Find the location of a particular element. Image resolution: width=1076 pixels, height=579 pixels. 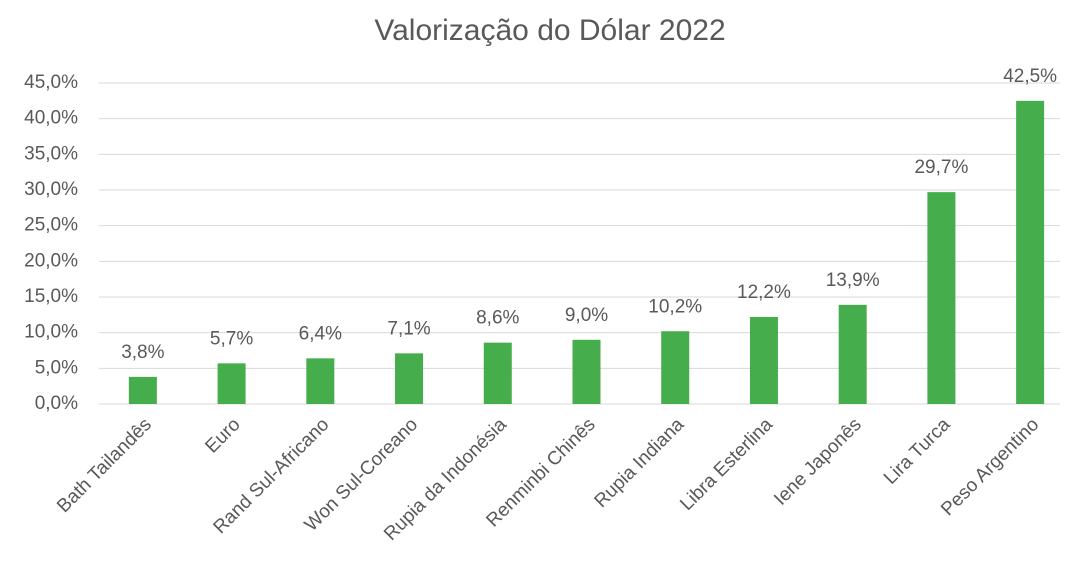

data-label: 3,8% is located at coordinates (142, 352).